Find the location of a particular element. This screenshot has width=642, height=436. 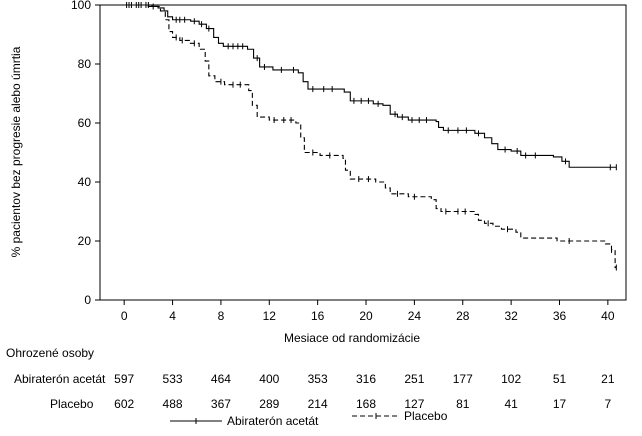

x-tick-label: 28 is located at coordinates (463, 316).